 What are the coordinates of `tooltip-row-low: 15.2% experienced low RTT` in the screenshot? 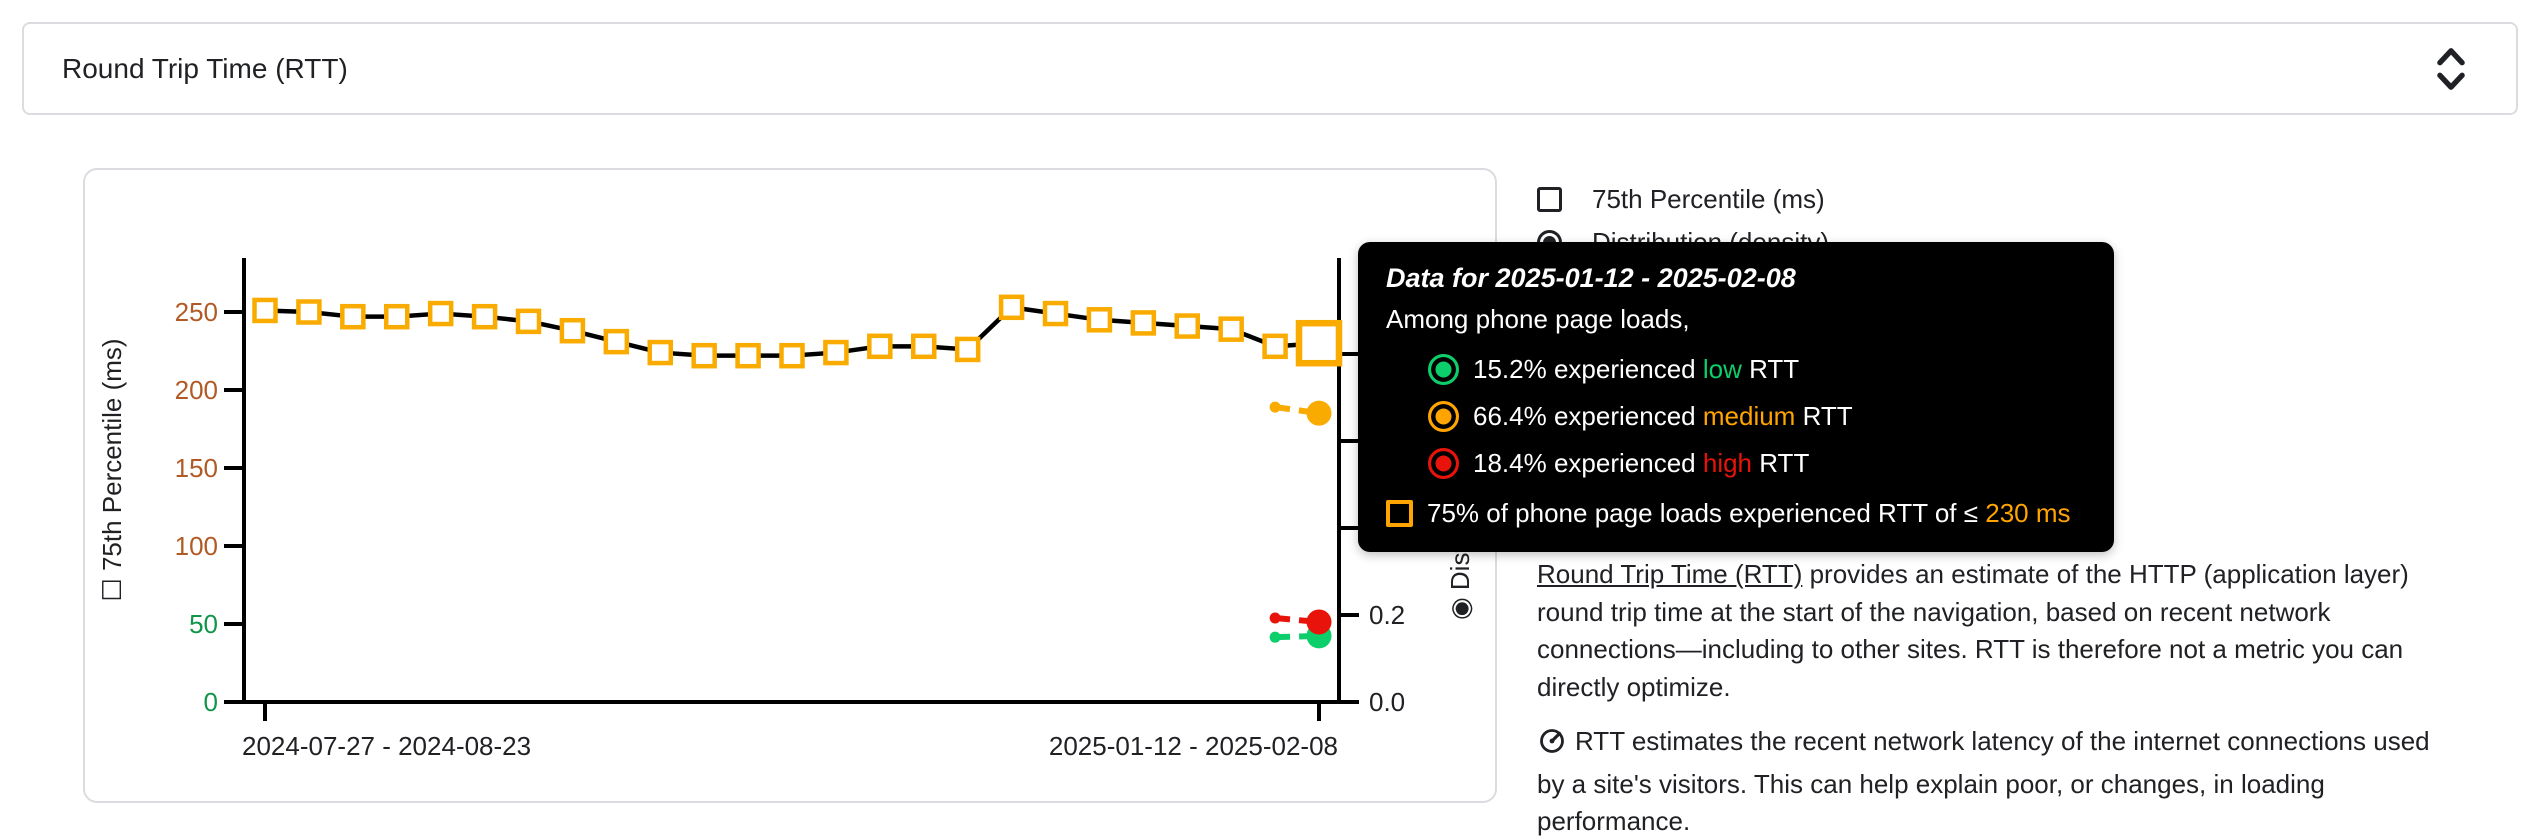 It's located at (1736, 369).